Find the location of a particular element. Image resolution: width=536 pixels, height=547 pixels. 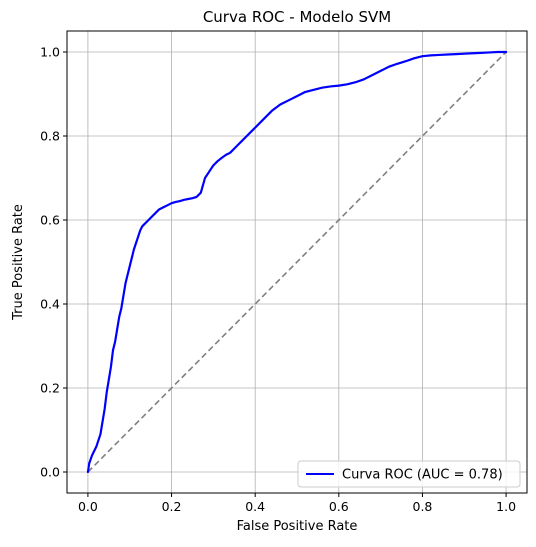

legend: Curva ROC (AUC = 0.78) is located at coordinates (409, 474).